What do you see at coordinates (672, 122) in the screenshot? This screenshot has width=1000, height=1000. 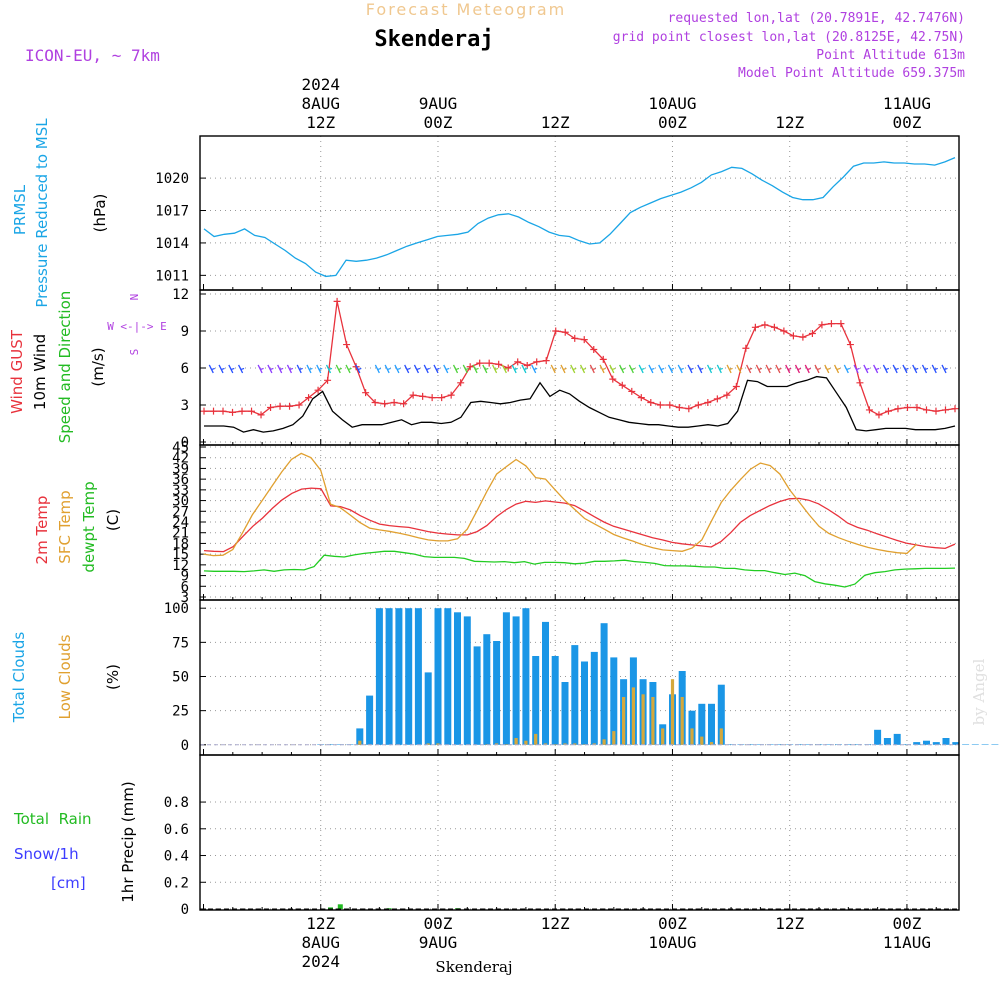 I see `top-time-label: 00Z` at bounding box center [672, 122].